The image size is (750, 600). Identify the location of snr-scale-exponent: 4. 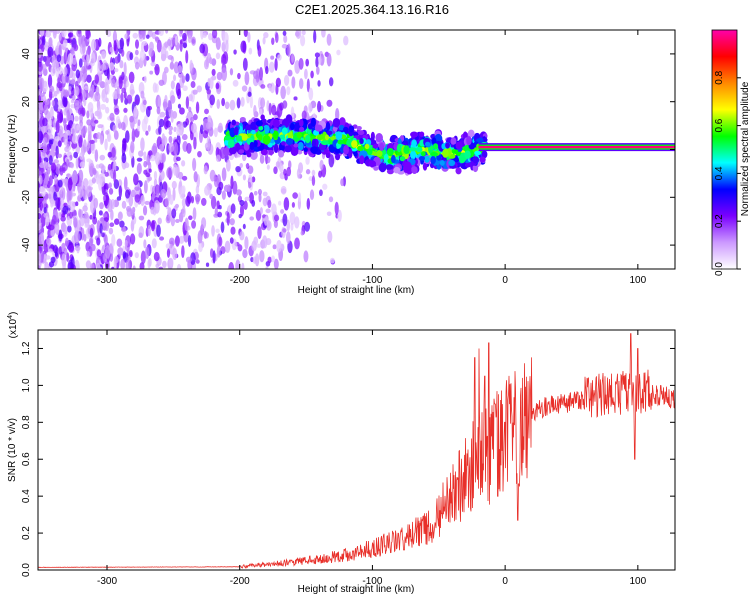
(10, 317).